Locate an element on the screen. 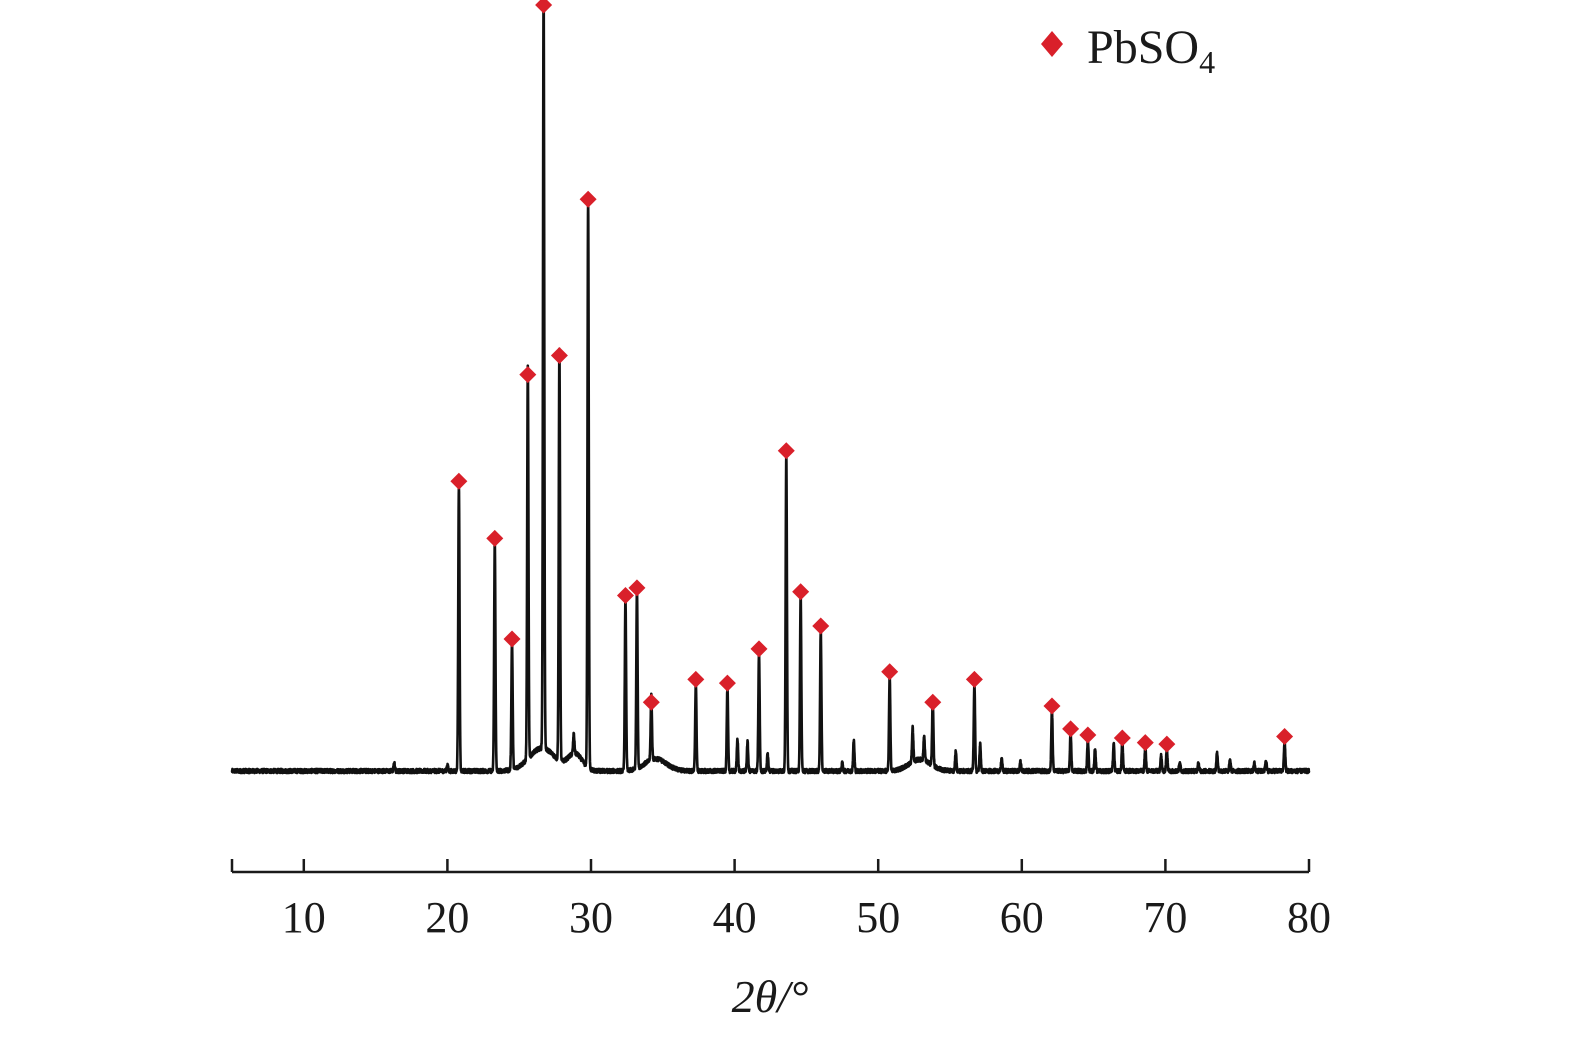 This screenshot has width=1575, height=1039. legend-label-subscript: 4 is located at coordinates (1207, 62).